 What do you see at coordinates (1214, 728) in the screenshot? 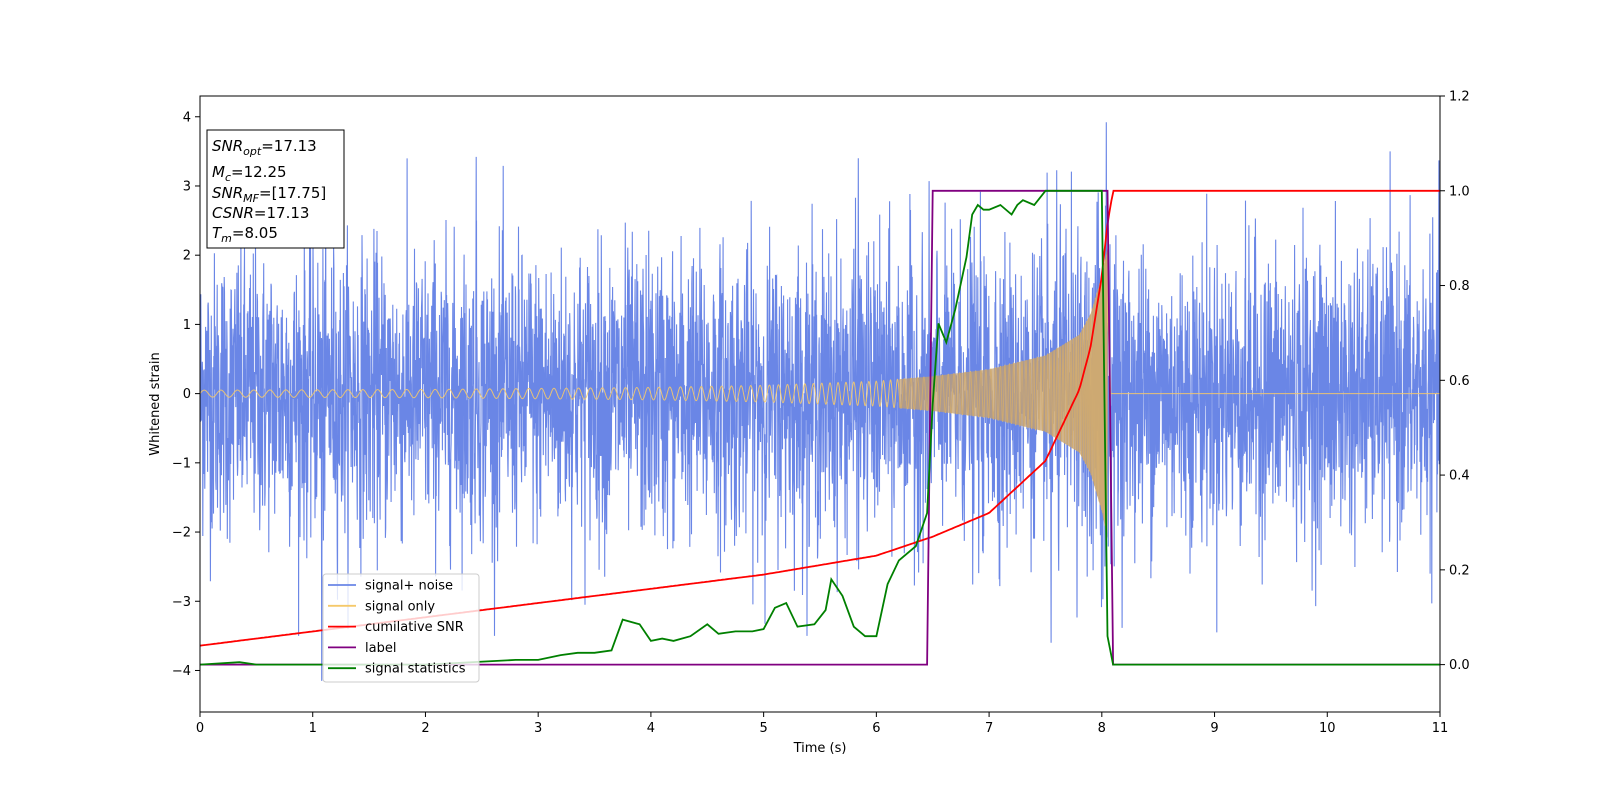
I see `x-tick-label: 9` at bounding box center [1214, 728].